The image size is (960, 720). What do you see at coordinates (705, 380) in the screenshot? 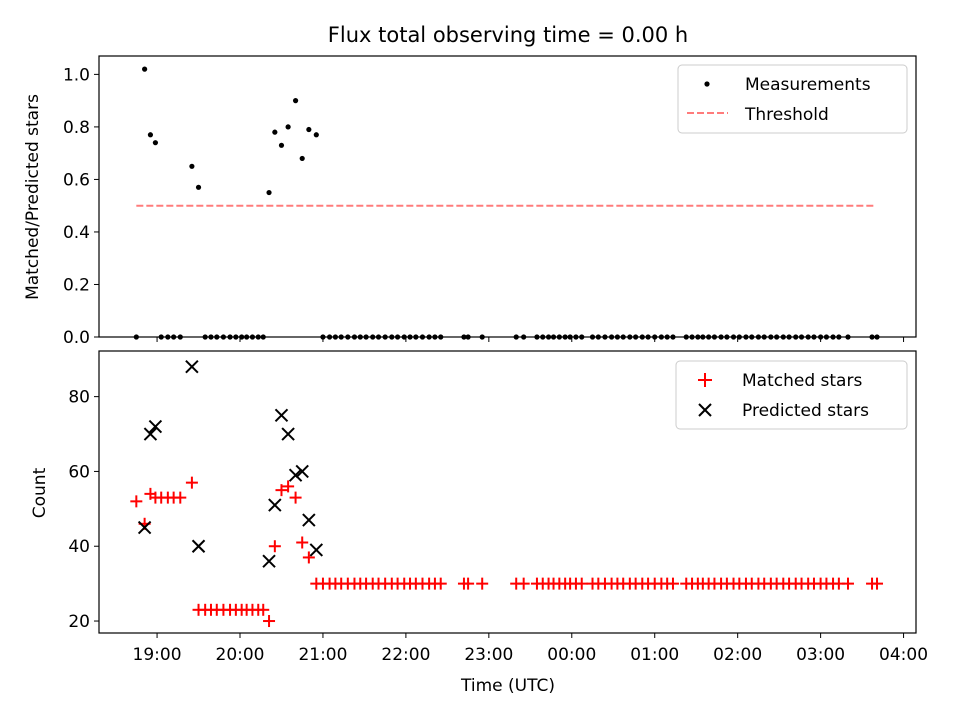
I see `legend-marker-matched-stars` at bounding box center [705, 380].